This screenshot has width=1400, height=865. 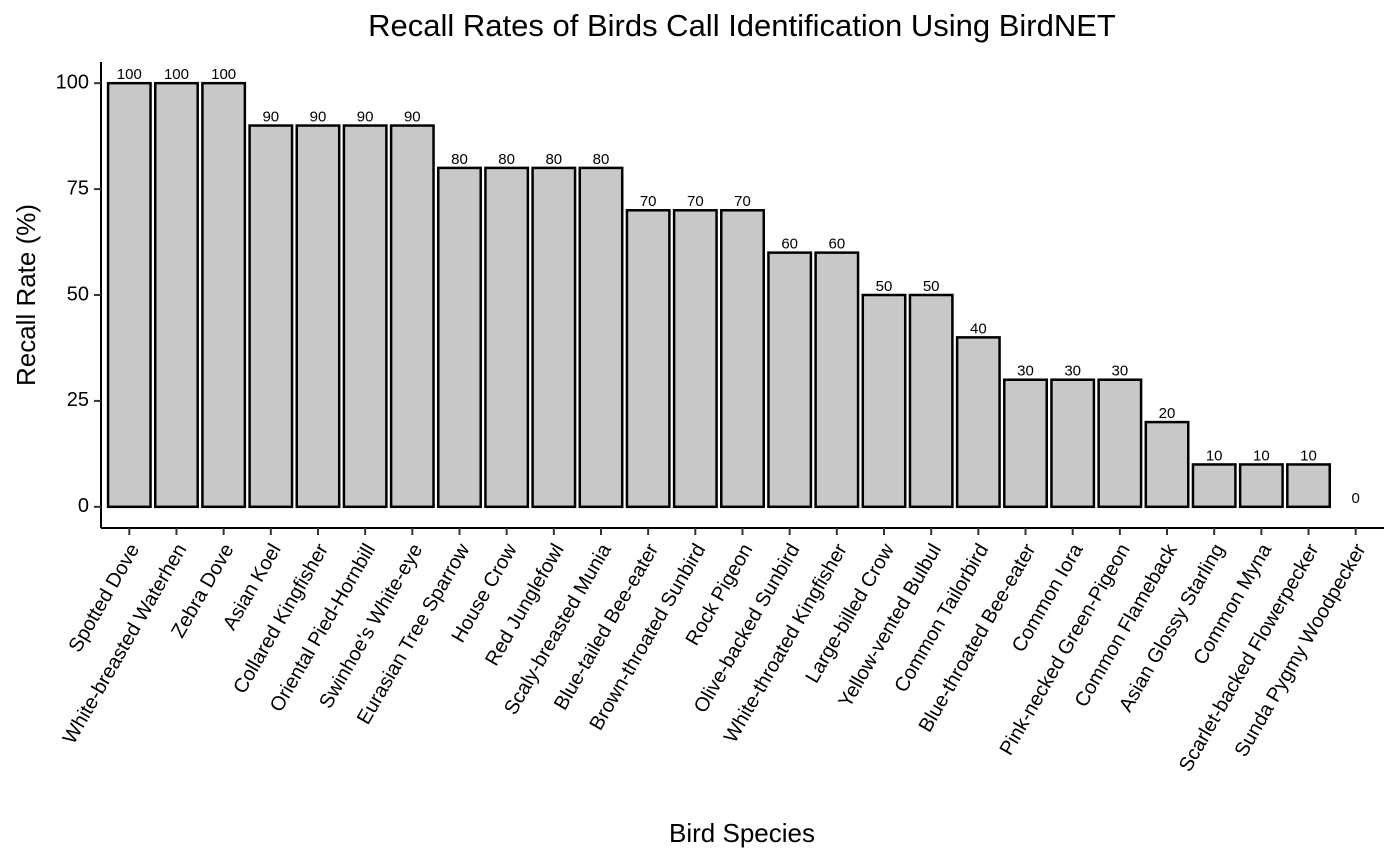 What do you see at coordinates (26, 295) in the screenshot?
I see `y-axis-title: Recall Rate (%)` at bounding box center [26, 295].